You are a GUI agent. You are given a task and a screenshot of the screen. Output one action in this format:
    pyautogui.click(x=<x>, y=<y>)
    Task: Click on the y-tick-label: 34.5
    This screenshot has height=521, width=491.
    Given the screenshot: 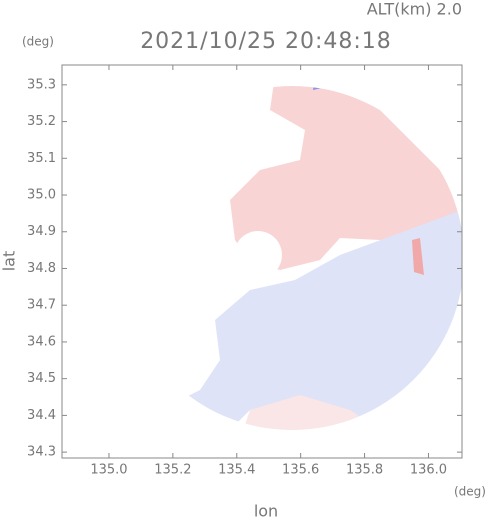 What is the action you would take?
    pyautogui.click(x=41, y=378)
    